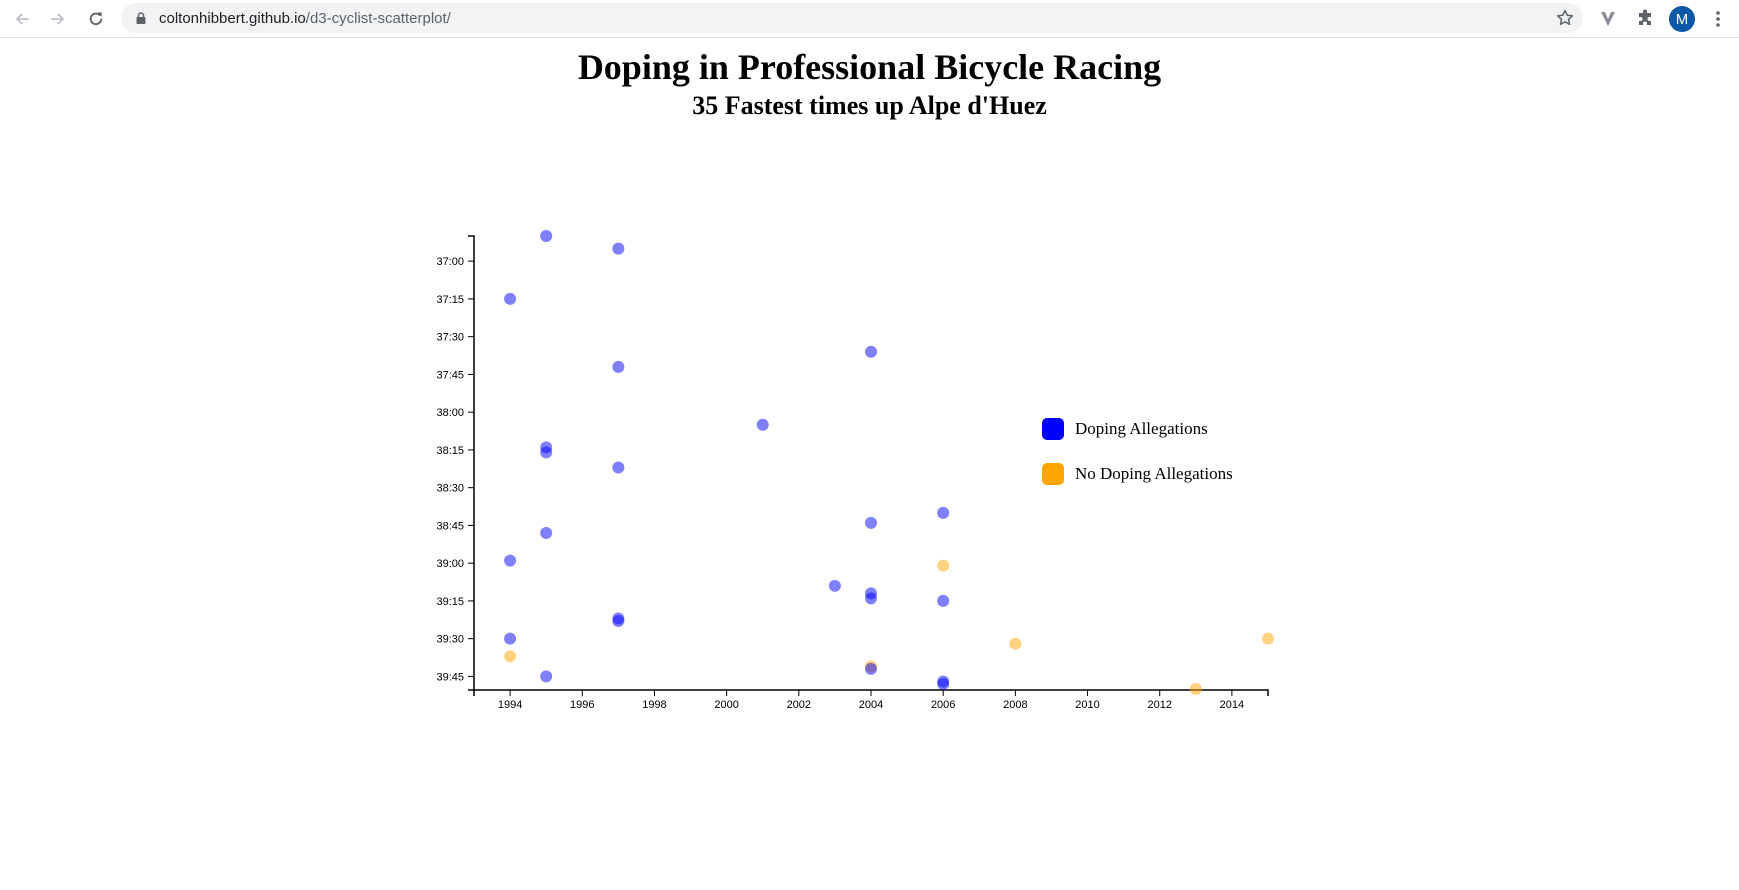 The width and height of the screenshot is (1739, 890). Describe the element at coordinates (450, 602) in the screenshot. I see `y-tick-label: 39:15` at that location.